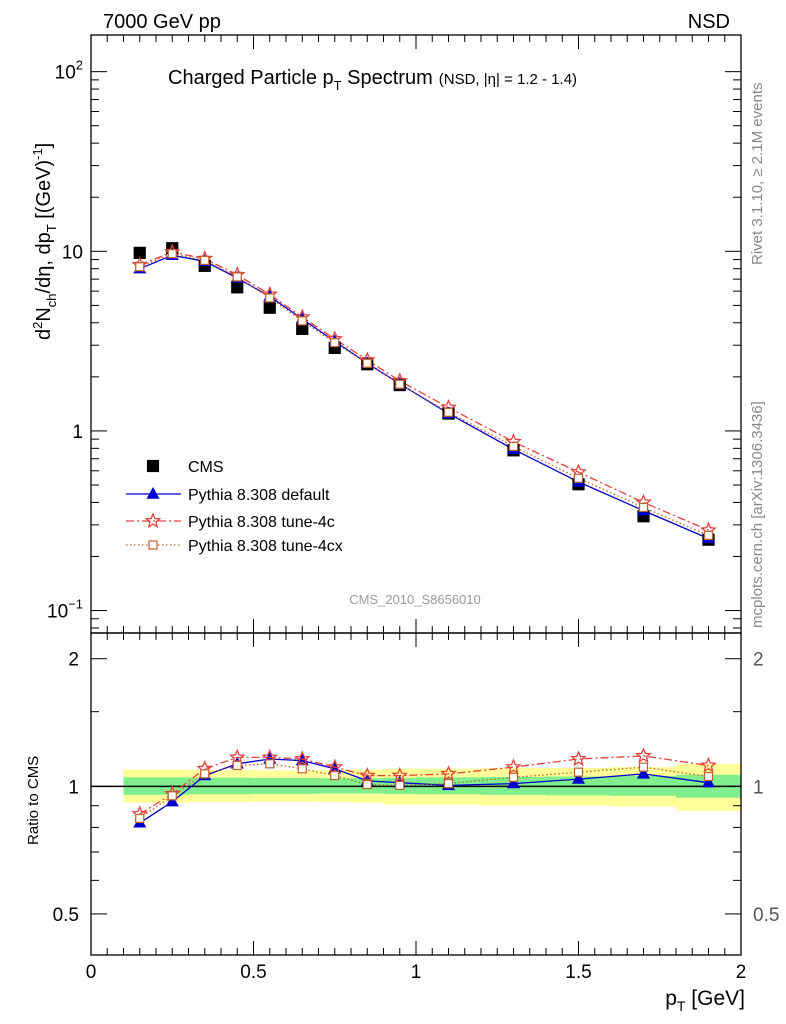  What do you see at coordinates (153, 520) in the screenshot?
I see `legend-marker-tune4c` at bounding box center [153, 520].